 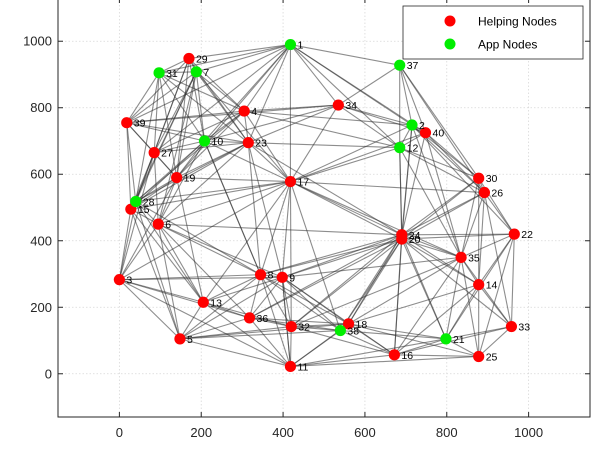 I want to click on x-tick-label: 800, so click(x=447, y=432).